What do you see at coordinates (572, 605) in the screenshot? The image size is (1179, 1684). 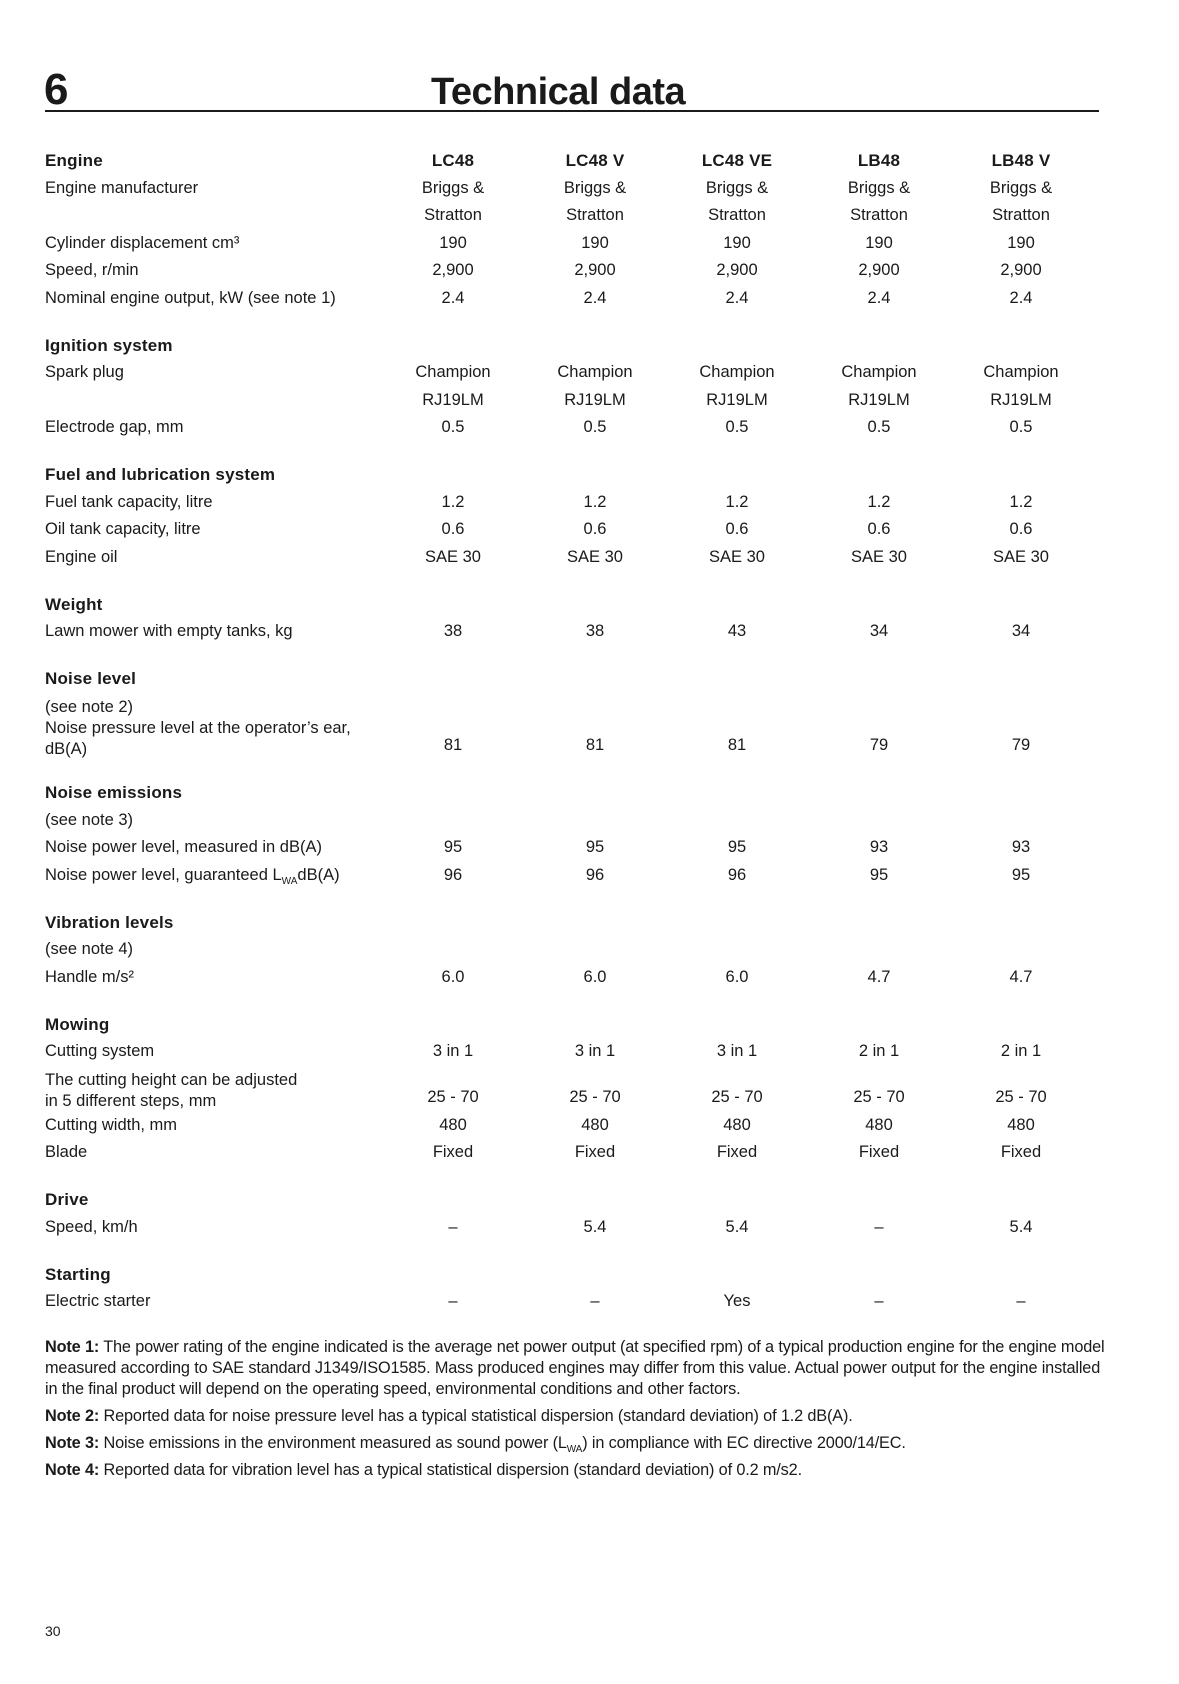 I see `section-header: Weight` at bounding box center [572, 605].